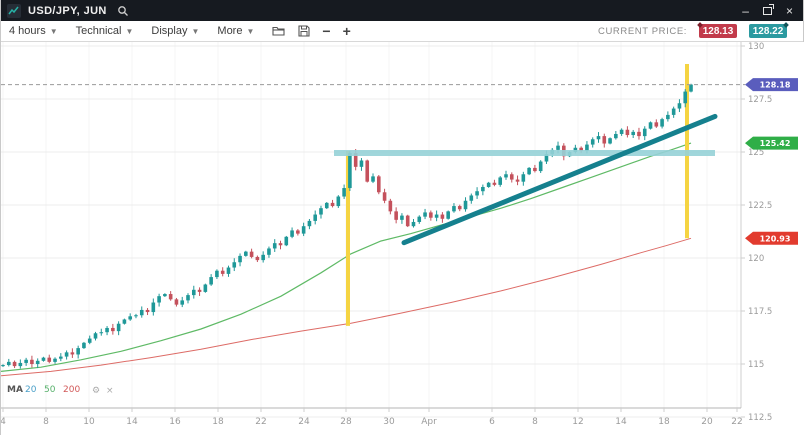  I want to click on current-price-label: CURRENT PRICE:, so click(642, 31).